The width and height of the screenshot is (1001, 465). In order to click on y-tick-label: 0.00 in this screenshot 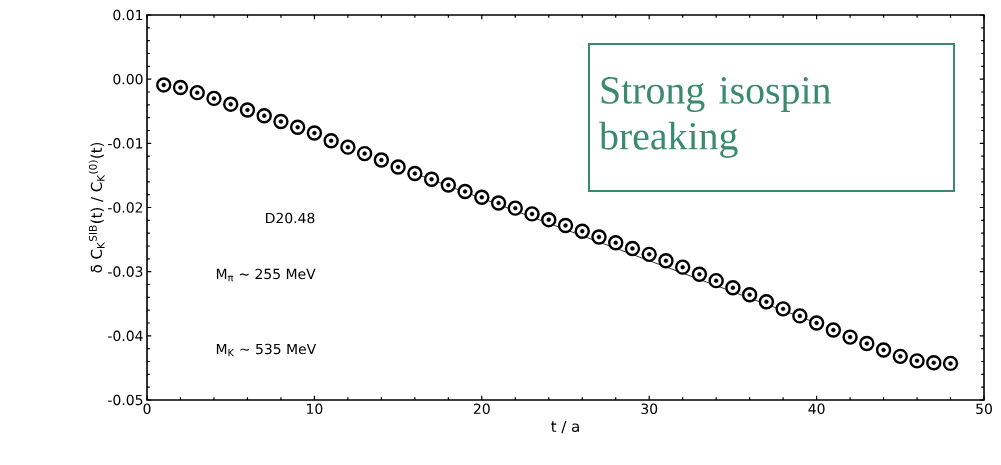, I will do `click(128, 79)`.